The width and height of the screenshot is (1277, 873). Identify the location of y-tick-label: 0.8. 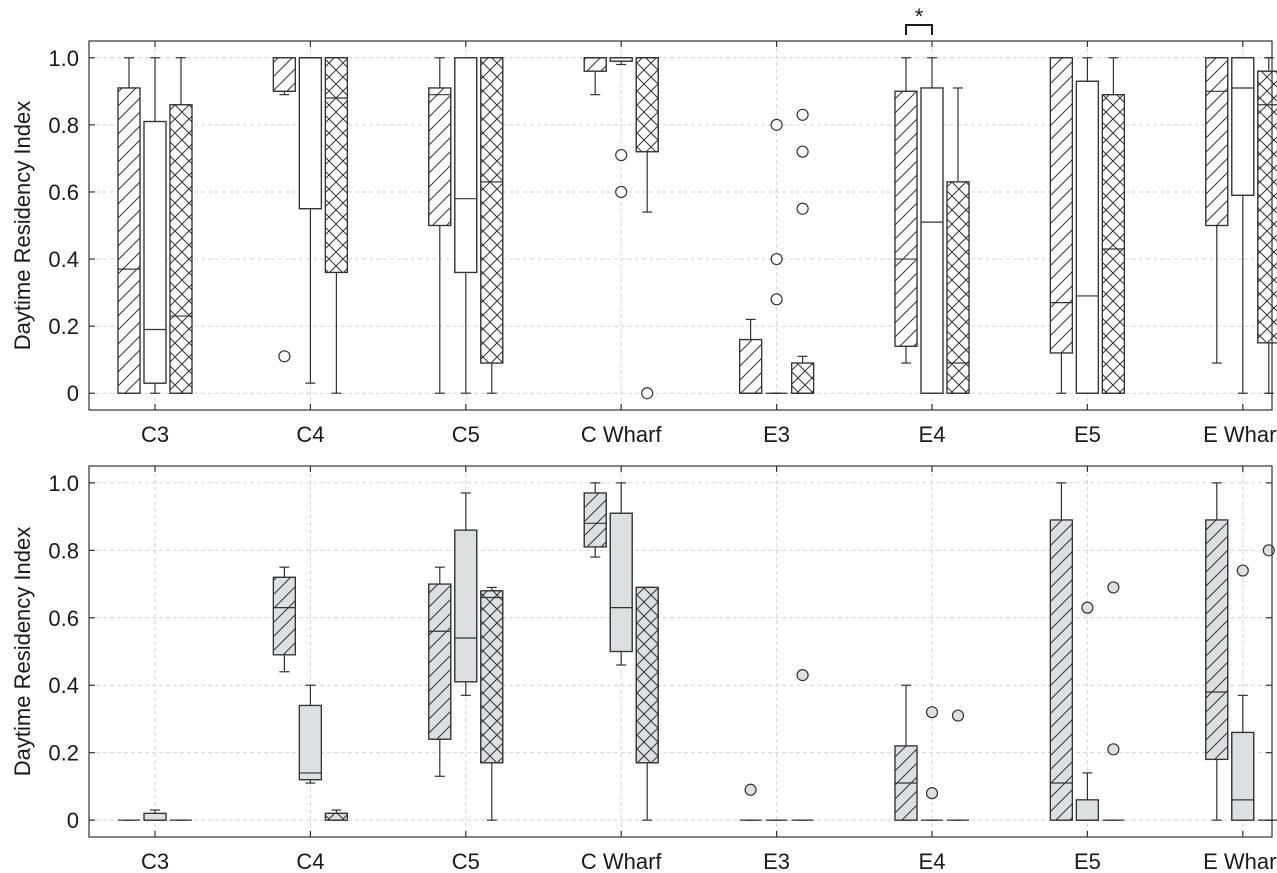
(63, 550).